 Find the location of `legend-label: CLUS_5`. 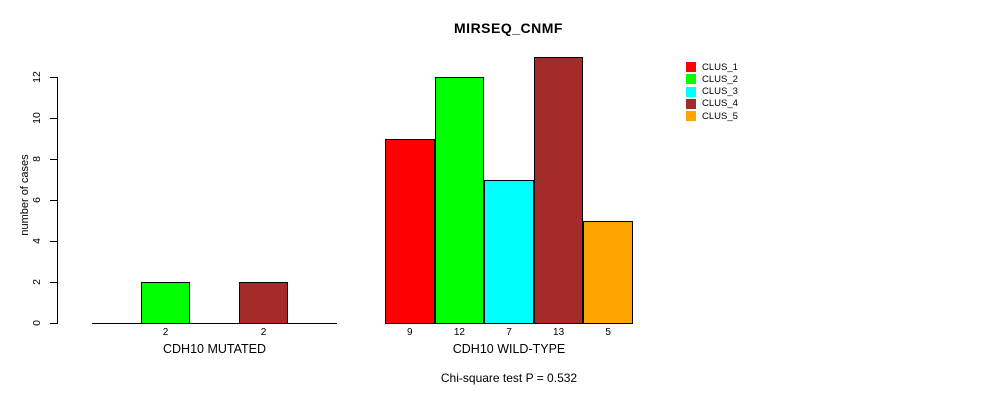

legend-label: CLUS_5 is located at coordinates (720, 116).